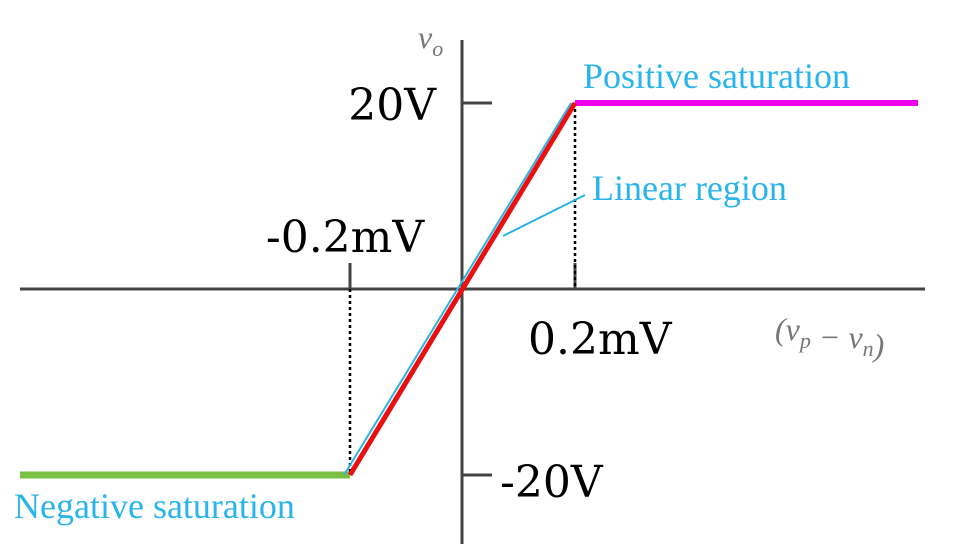 The width and height of the screenshot is (961, 544). Describe the element at coordinates (868, 348) in the screenshot. I see `label-part: n` at that location.